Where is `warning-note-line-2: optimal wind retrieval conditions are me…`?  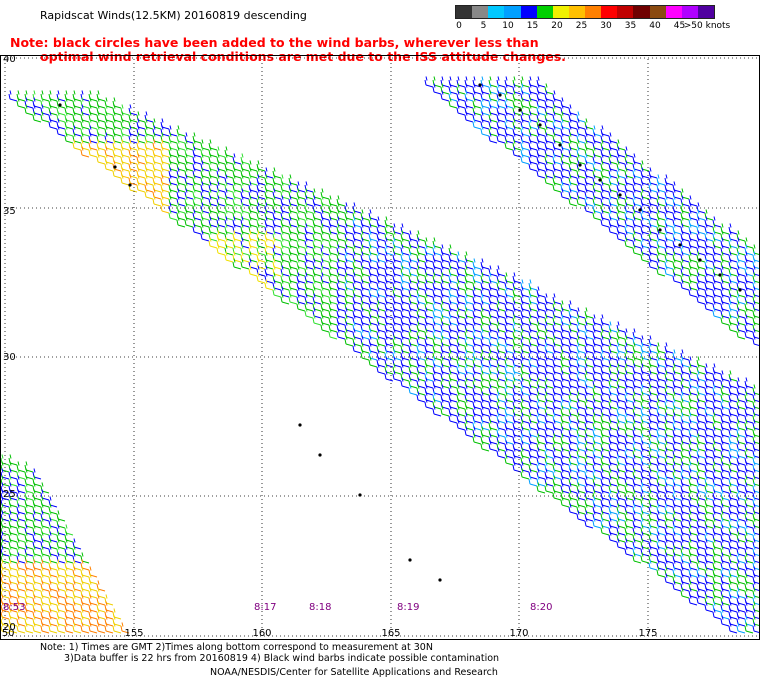
warning-note-line-2: optimal wind retrieval conditions are me… is located at coordinates (303, 56).